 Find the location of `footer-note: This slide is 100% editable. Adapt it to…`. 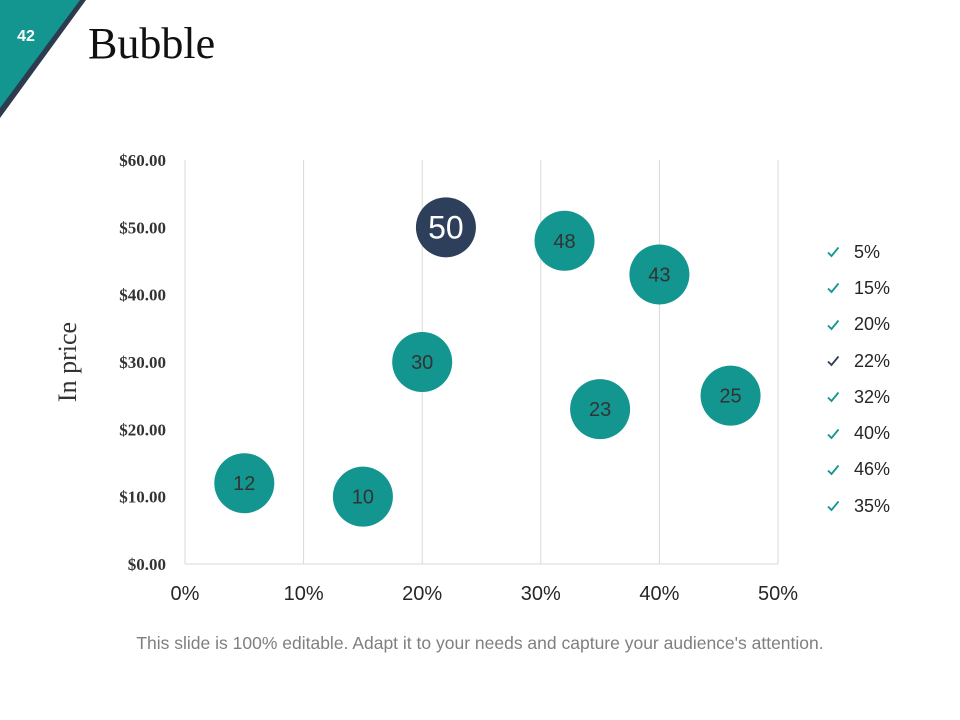

footer-note: This slide is 100% editable. Adapt it to… is located at coordinates (480, 643).